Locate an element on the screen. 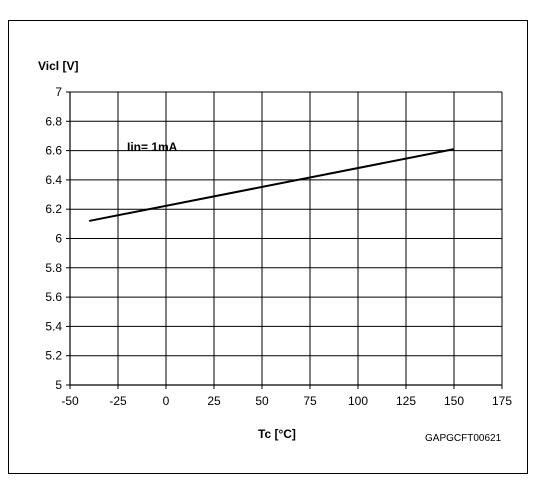 The height and width of the screenshot is (483, 539). series-group is located at coordinates (272, 185).